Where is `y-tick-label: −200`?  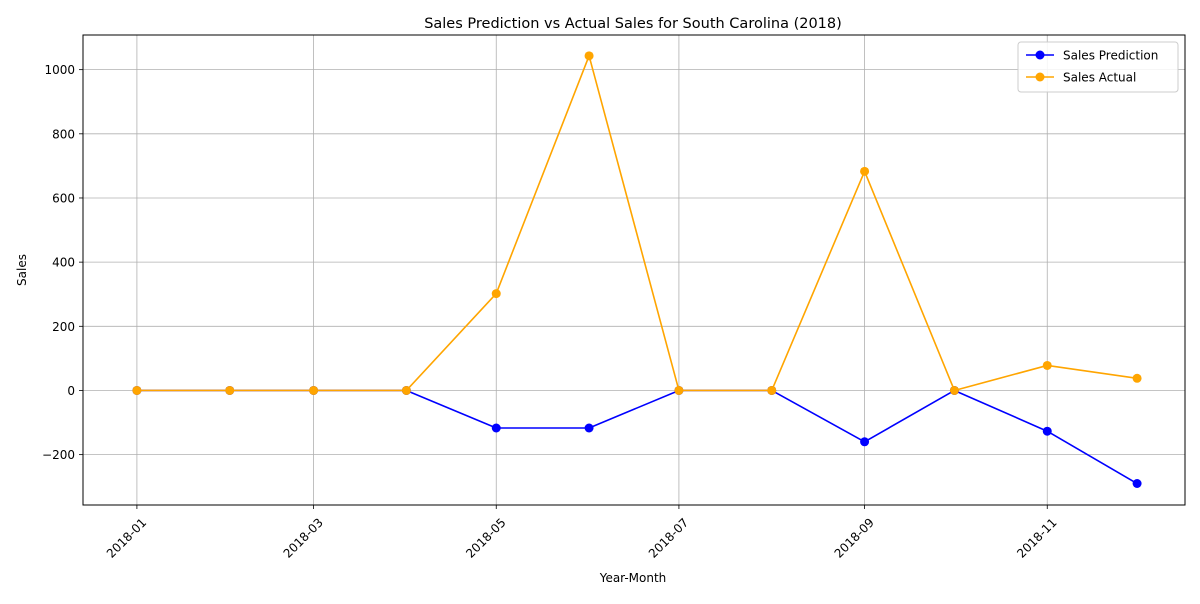
y-tick-label: −200 is located at coordinates (58, 455).